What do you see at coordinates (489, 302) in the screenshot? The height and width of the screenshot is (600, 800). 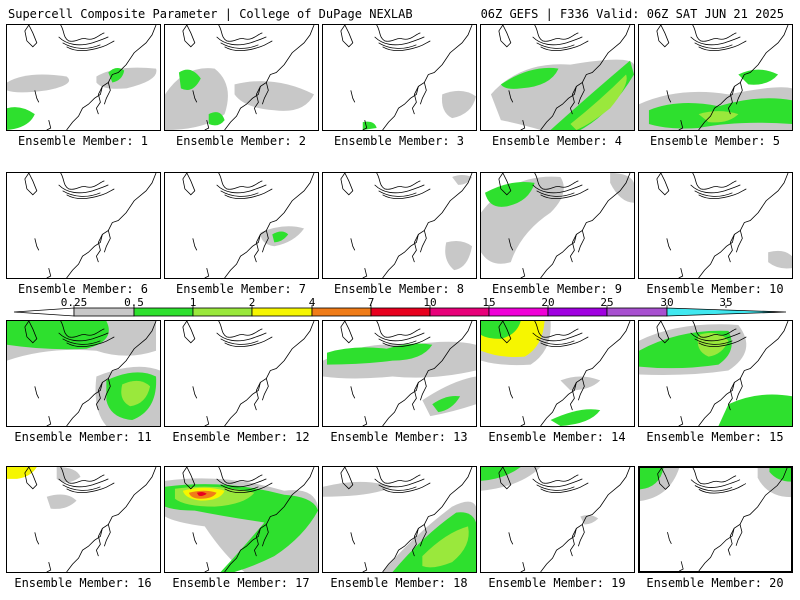 I see `colorbar-threshold-label: 15` at bounding box center [489, 302].